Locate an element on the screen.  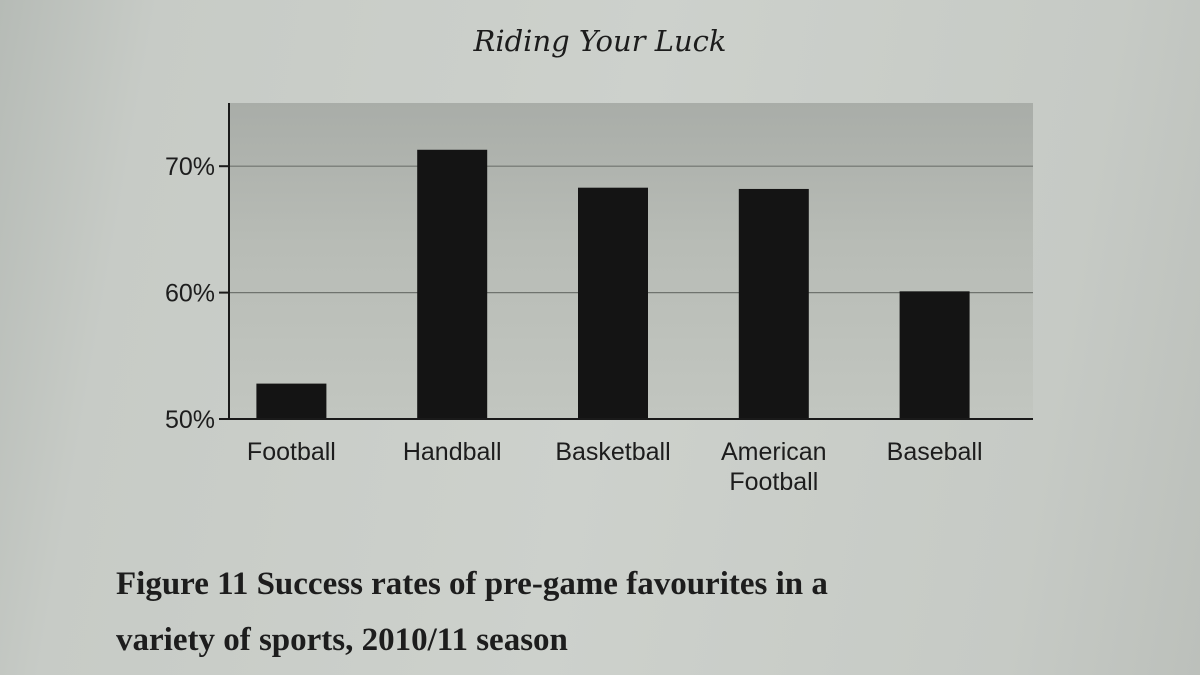
bar-handball is located at coordinates (452, 284).